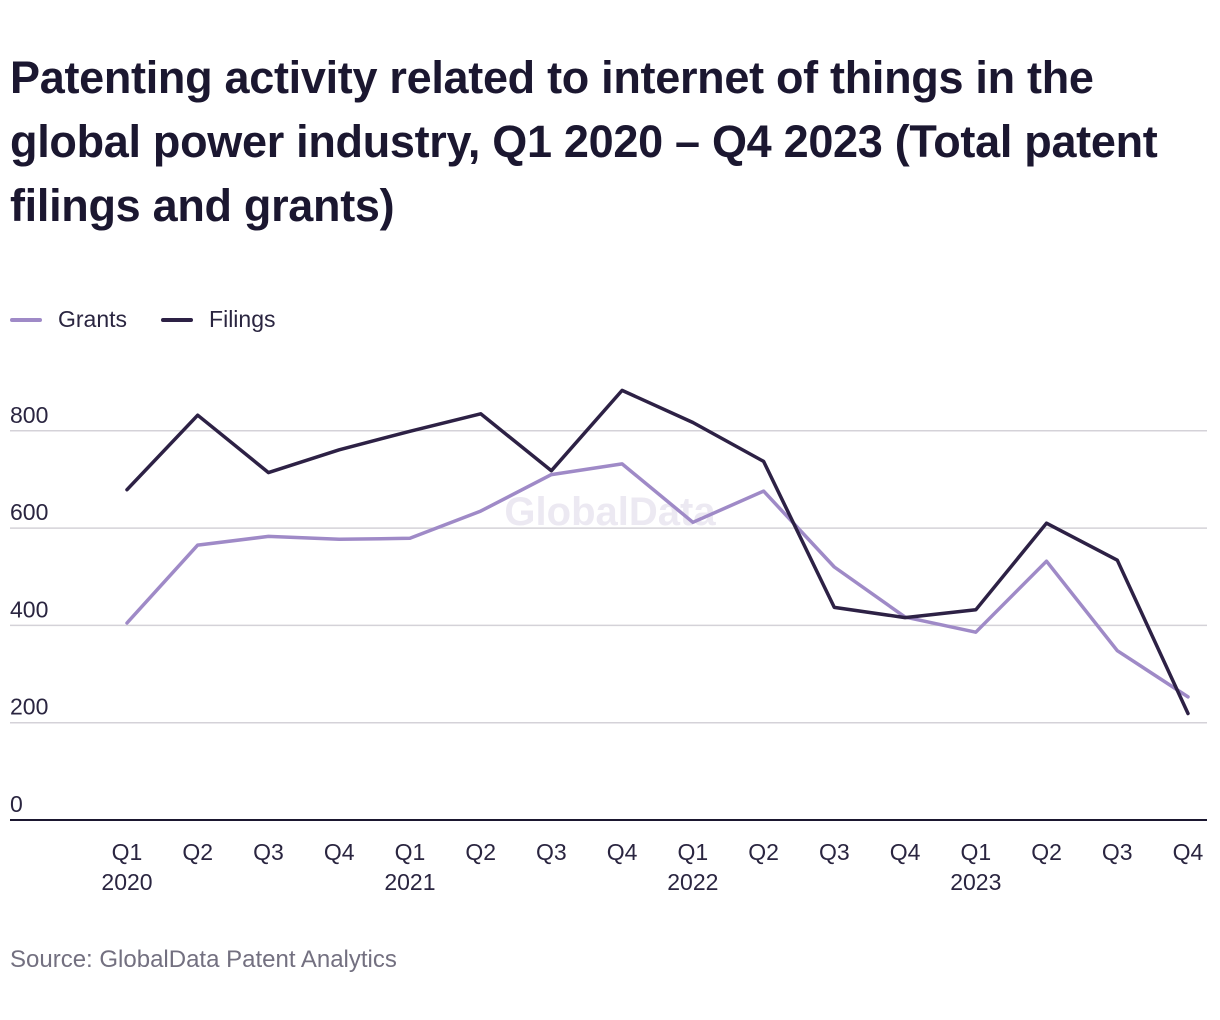  Describe the element at coordinates (409, 882) in the screenshot. I see `x-tick-year-2021: 2021` at that location.